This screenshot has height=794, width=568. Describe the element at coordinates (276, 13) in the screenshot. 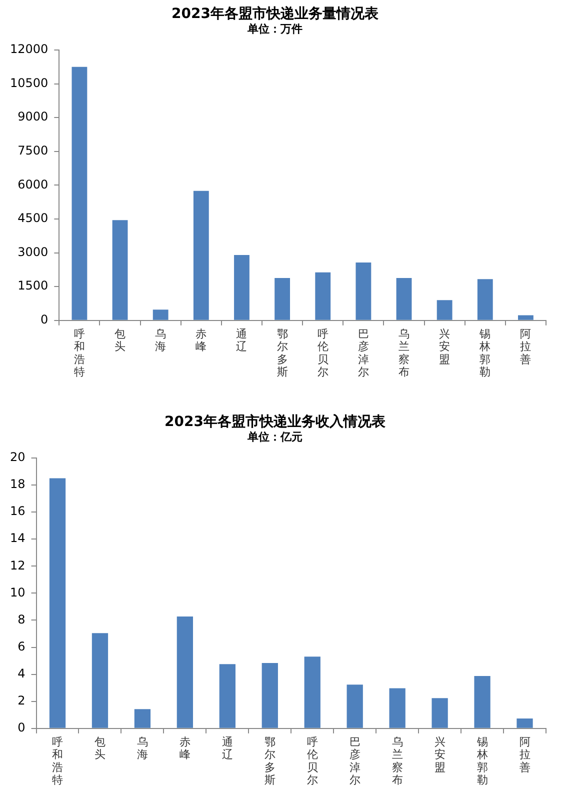

I see `chart-title: 2023年各盟市快递业务量情况表` at that location.